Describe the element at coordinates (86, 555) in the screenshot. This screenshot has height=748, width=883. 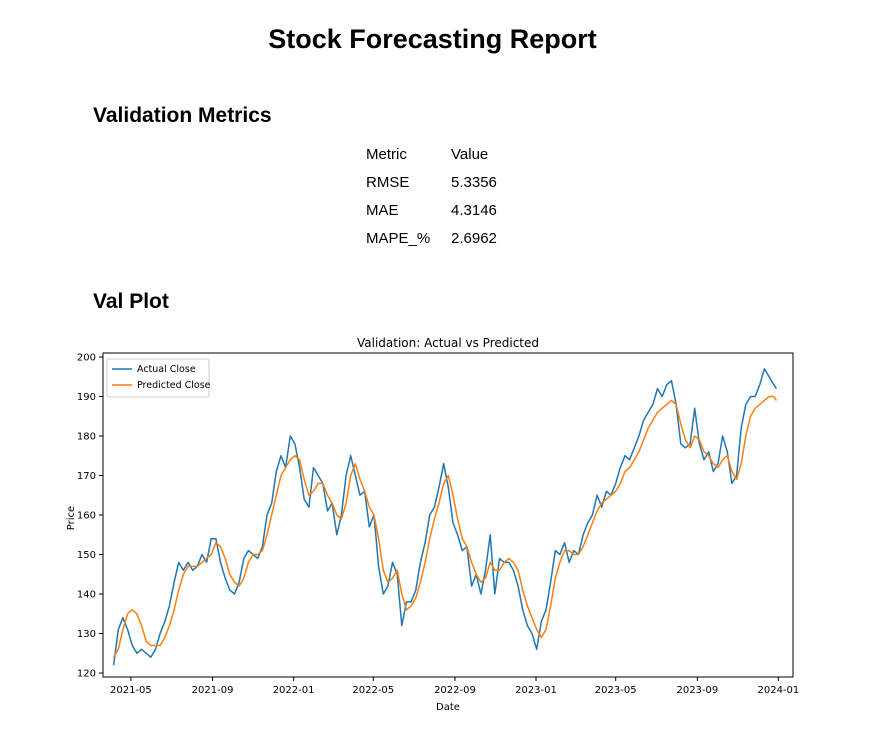
I see `y-tick-label: 150` at that location.